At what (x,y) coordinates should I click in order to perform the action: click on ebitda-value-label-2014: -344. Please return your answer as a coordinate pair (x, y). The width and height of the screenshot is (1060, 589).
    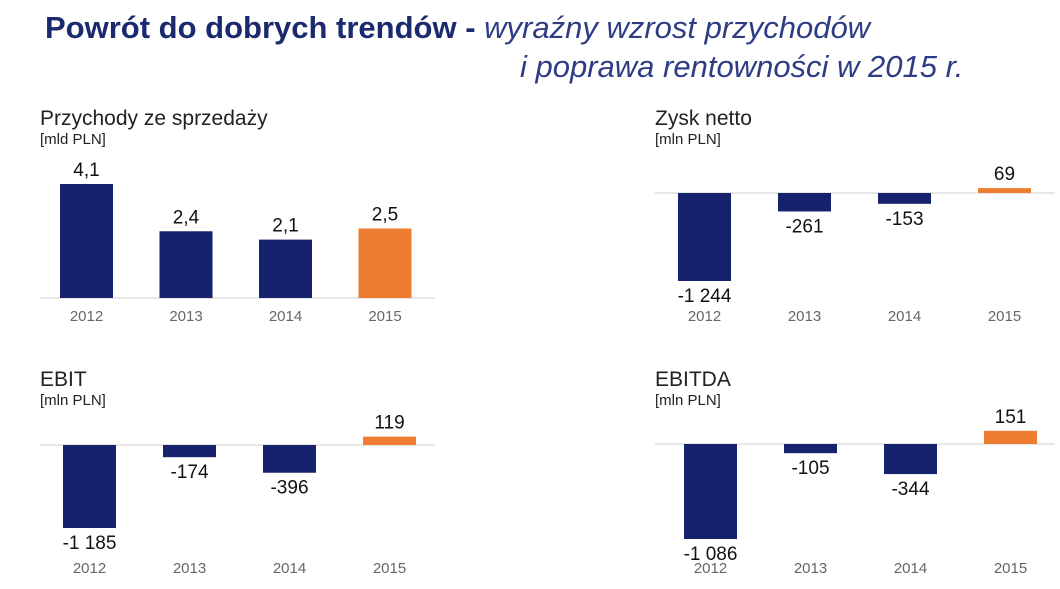
    Looking at the image, I should click on (910, 489).